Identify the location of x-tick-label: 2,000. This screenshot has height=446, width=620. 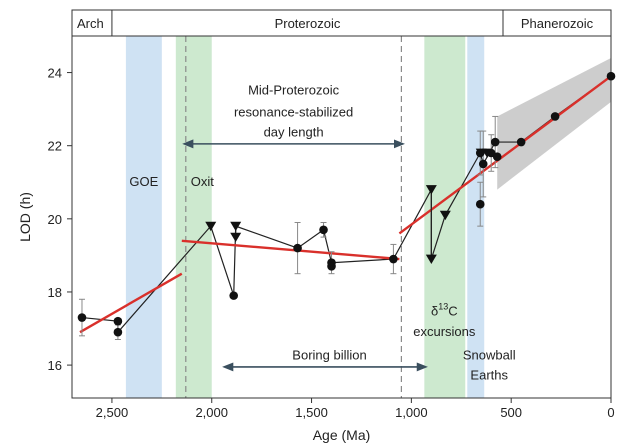
(211, 412).